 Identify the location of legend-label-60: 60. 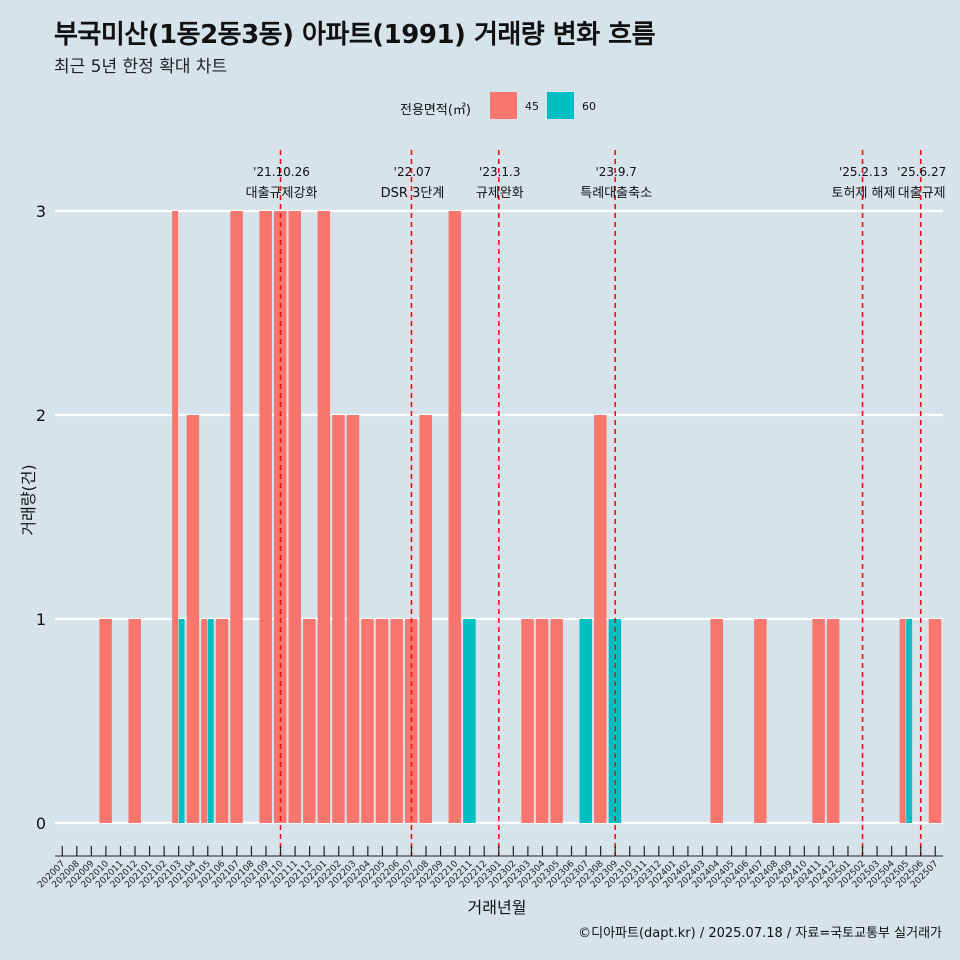
(589, 106).